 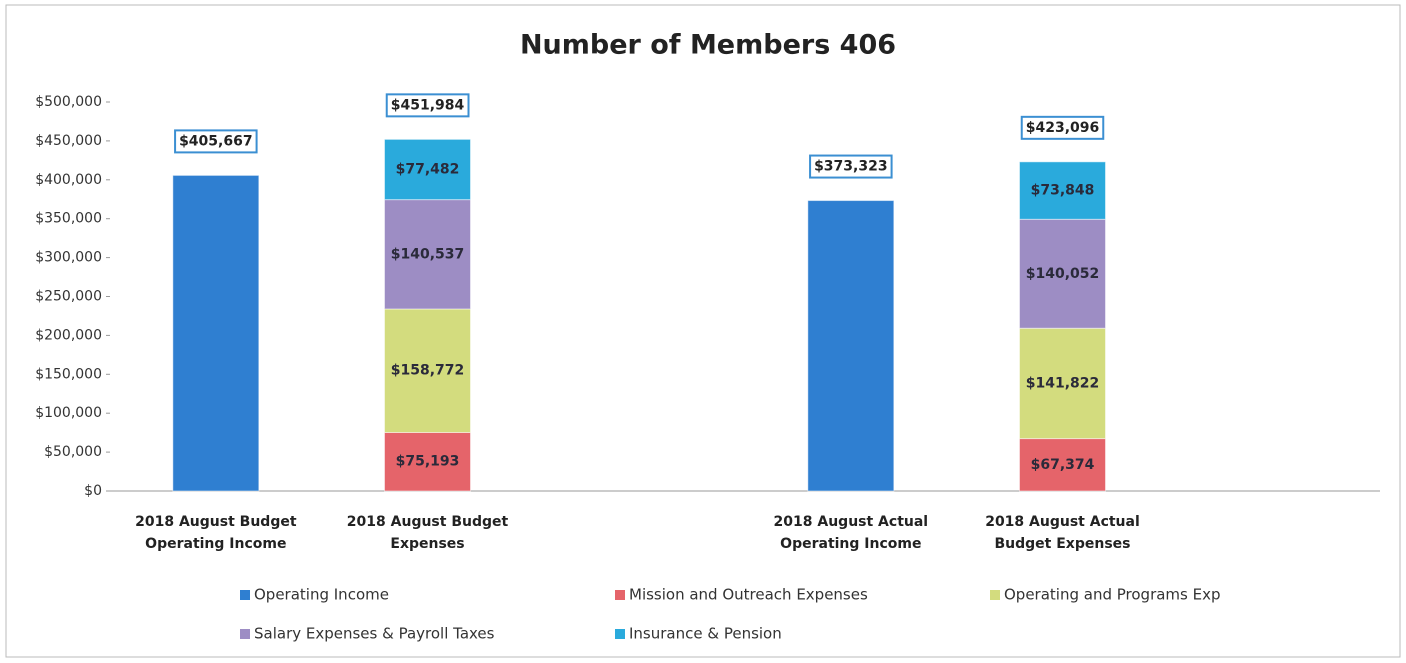 I want to click on value-label: $158,772, so click(x=428, y=371).